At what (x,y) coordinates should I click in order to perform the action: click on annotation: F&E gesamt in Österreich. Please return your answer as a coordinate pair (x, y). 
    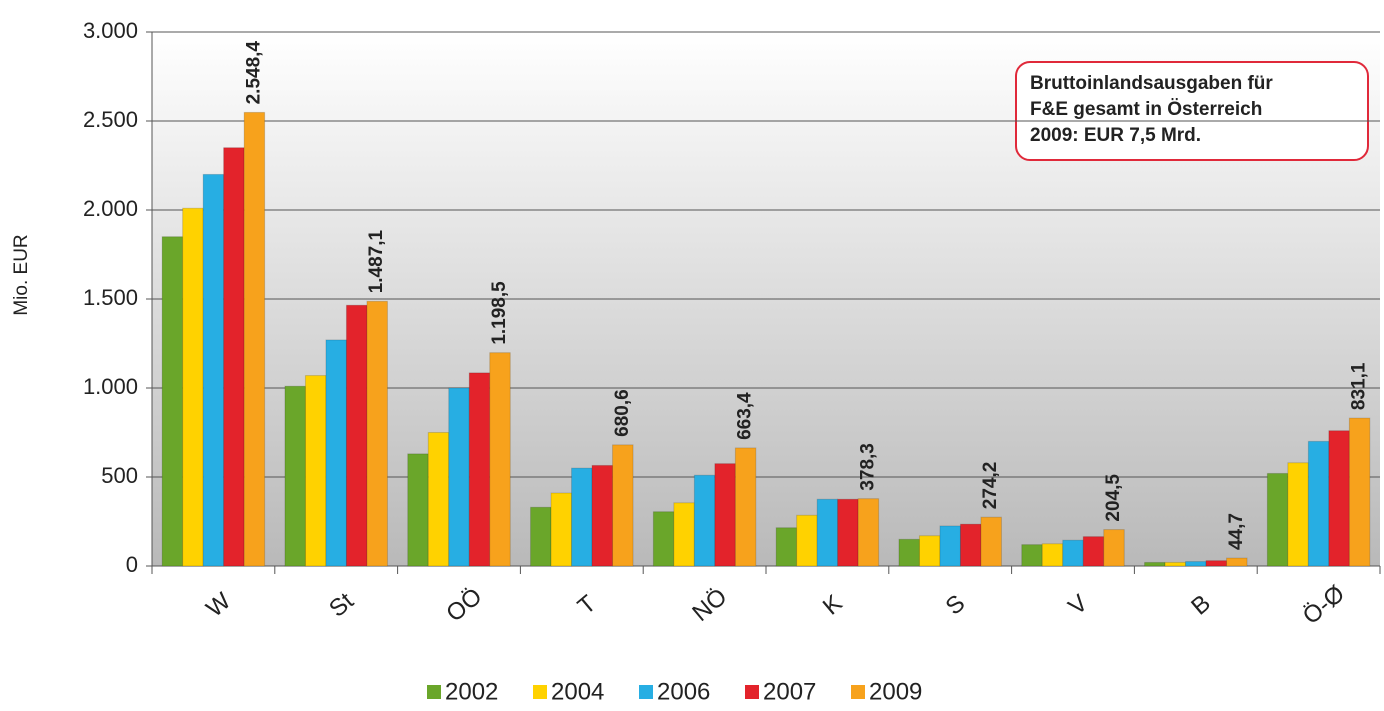
    Looking at the image, I should click on (1146, 109).